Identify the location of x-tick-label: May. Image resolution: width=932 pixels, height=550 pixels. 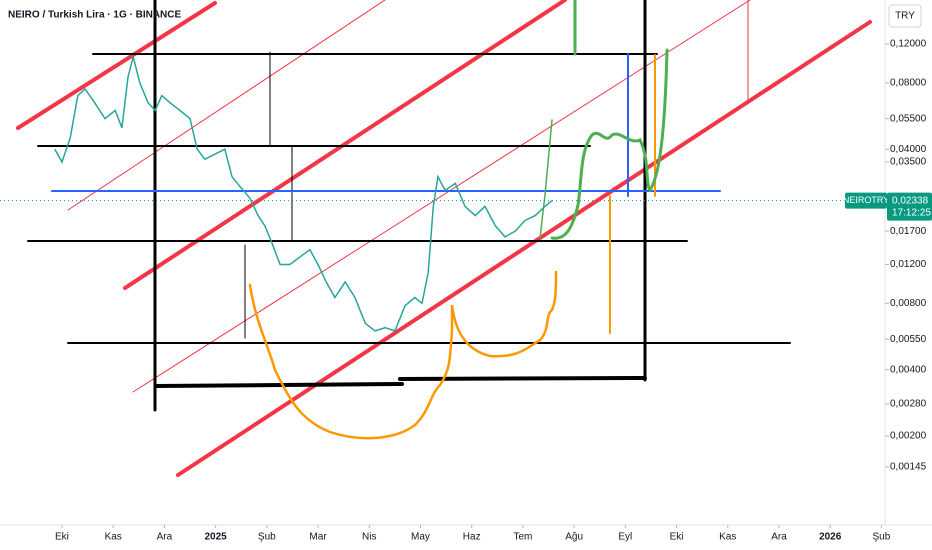
(420, 537).